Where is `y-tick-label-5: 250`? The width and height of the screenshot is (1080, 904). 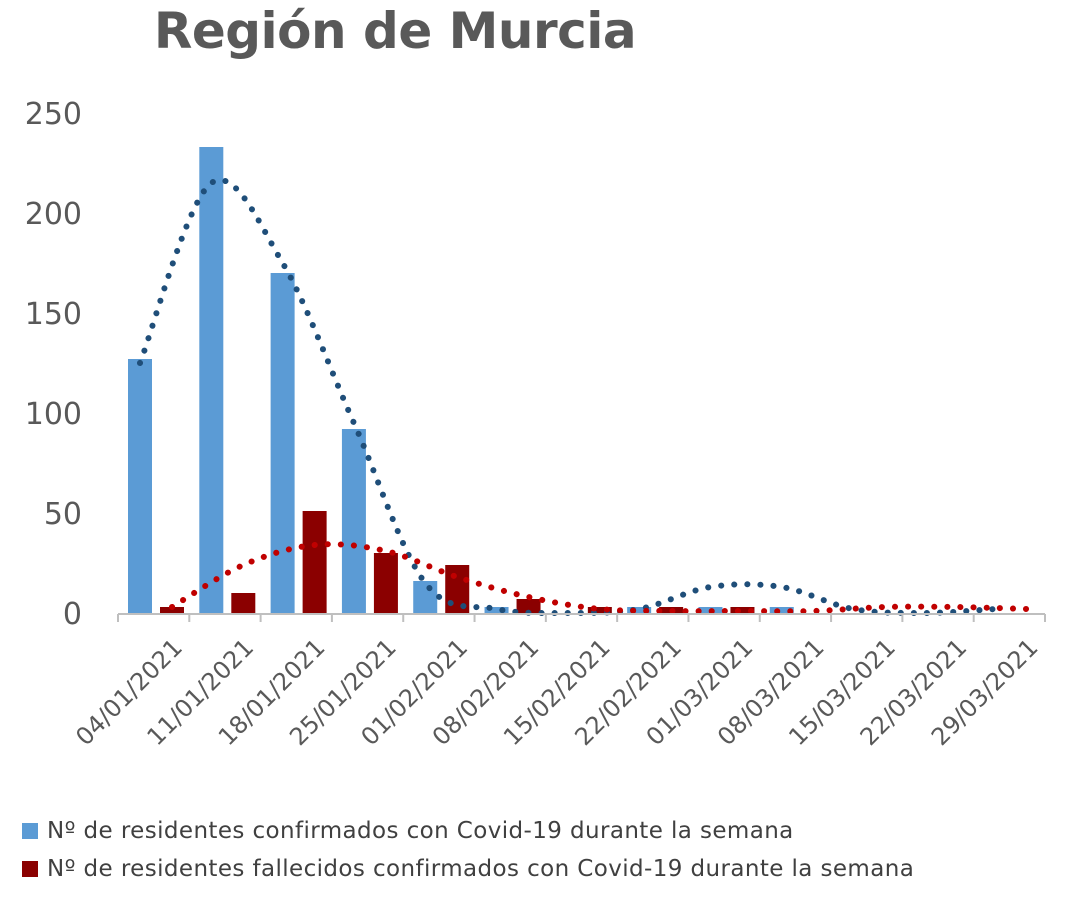
y-tick-label-5: 250 is located at coordinates (53, 114).